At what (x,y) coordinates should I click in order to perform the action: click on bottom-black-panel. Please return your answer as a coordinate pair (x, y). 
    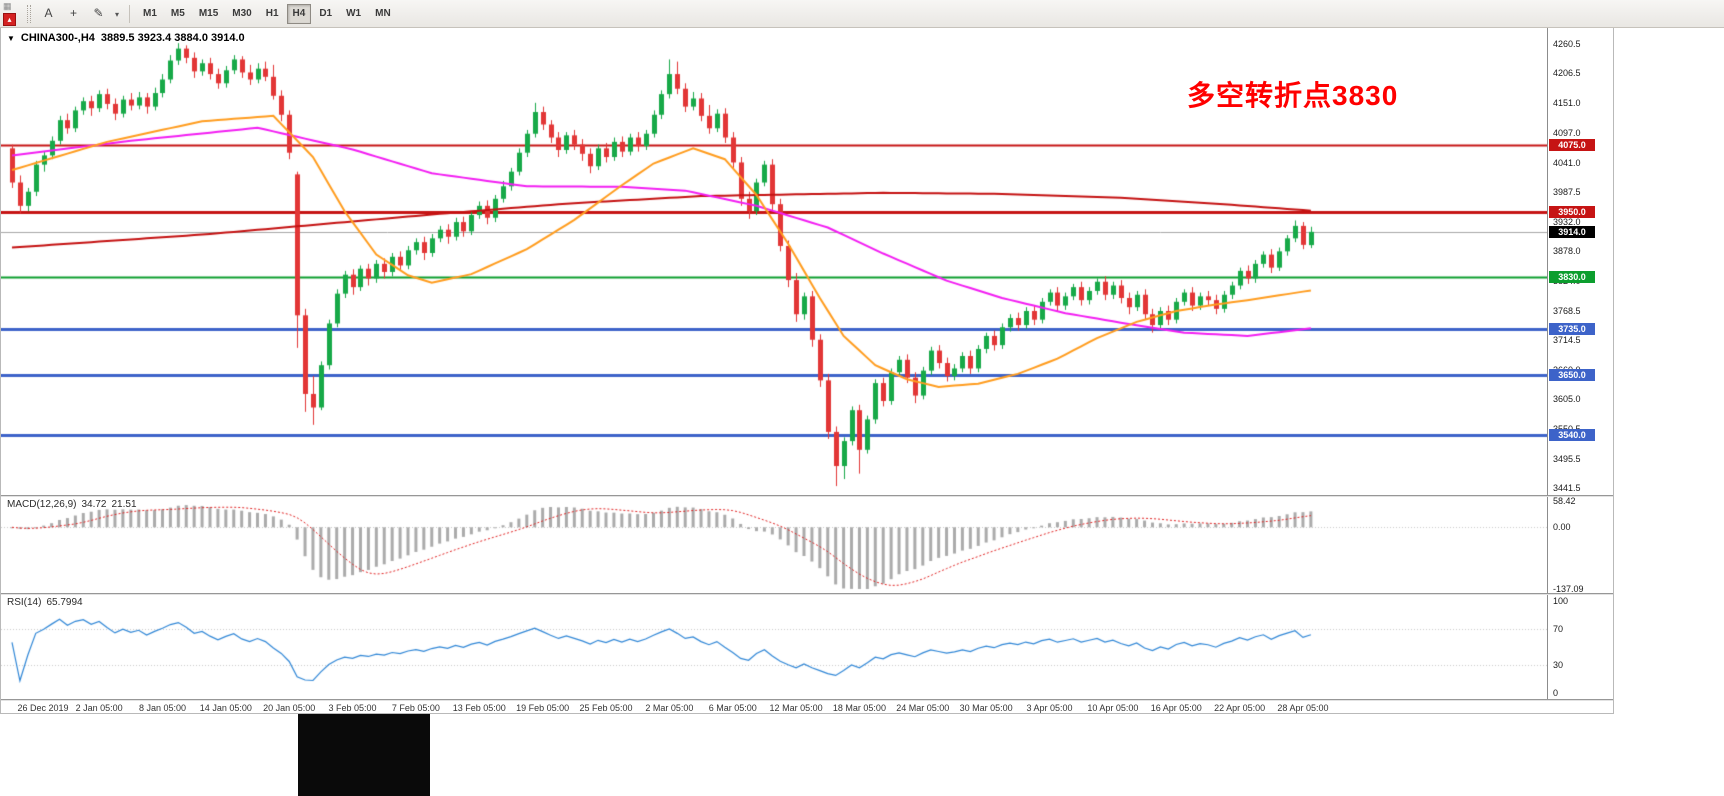
    Looking at the image, I should click on (364, 755).